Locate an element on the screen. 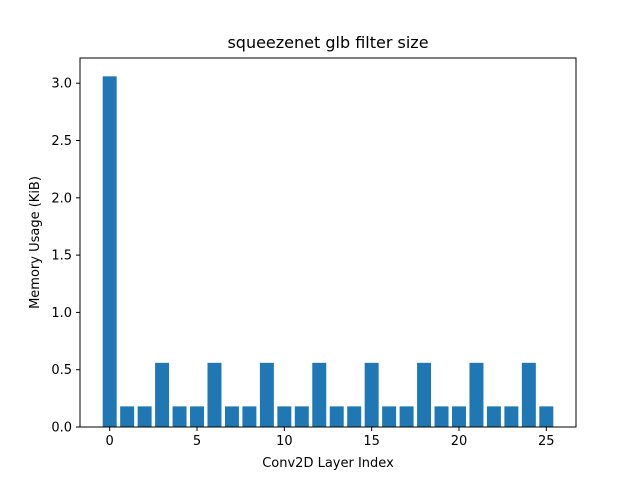  y-tick-label: 2.5 is located at coordinates (61, 141).